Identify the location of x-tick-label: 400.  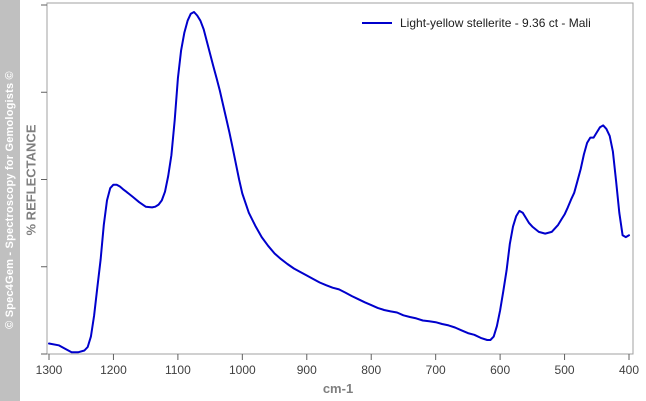
(629, 370).